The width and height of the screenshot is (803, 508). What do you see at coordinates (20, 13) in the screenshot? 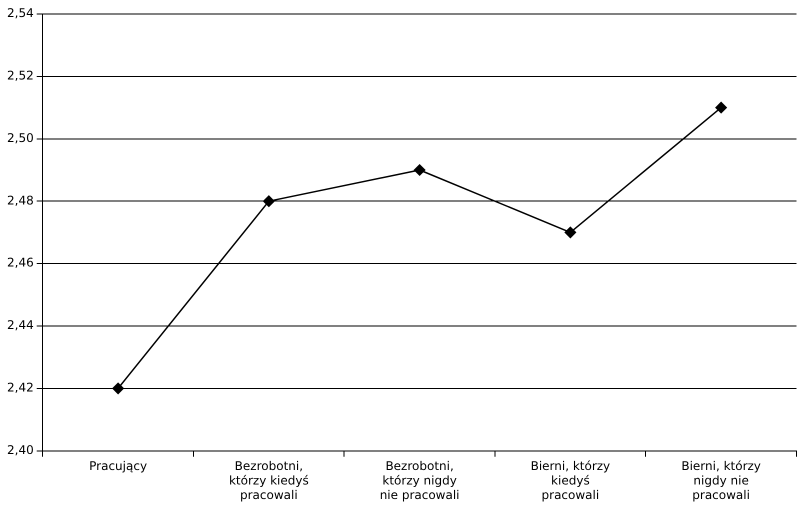
I see `y-tick-label: 2,54` at bounding box center [20, 13].